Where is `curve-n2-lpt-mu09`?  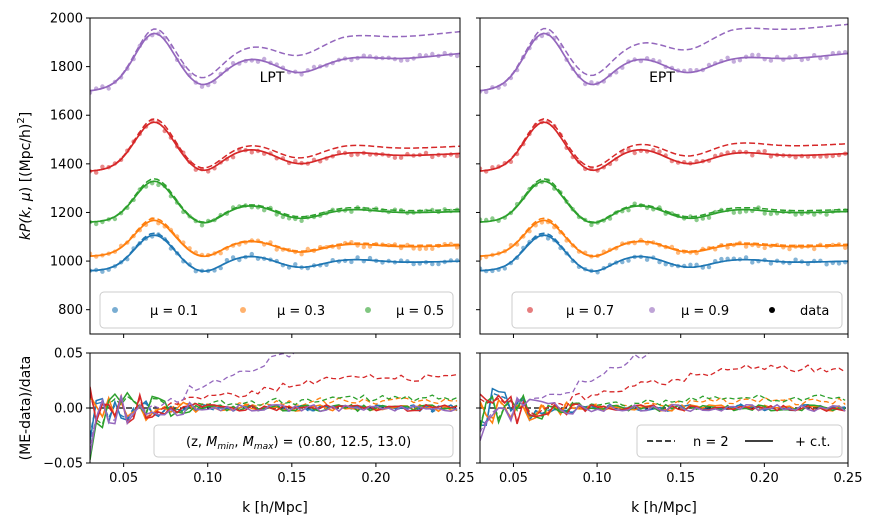
curve-n2-lpt-mu09 is located at coordinates (275, 60).